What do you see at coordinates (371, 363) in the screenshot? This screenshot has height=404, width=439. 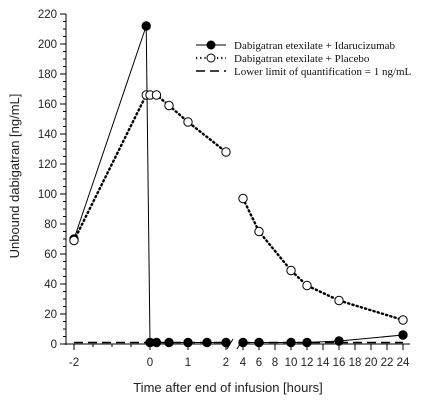 I see `x-tick-label: 20` at bounding box center [371, 363].